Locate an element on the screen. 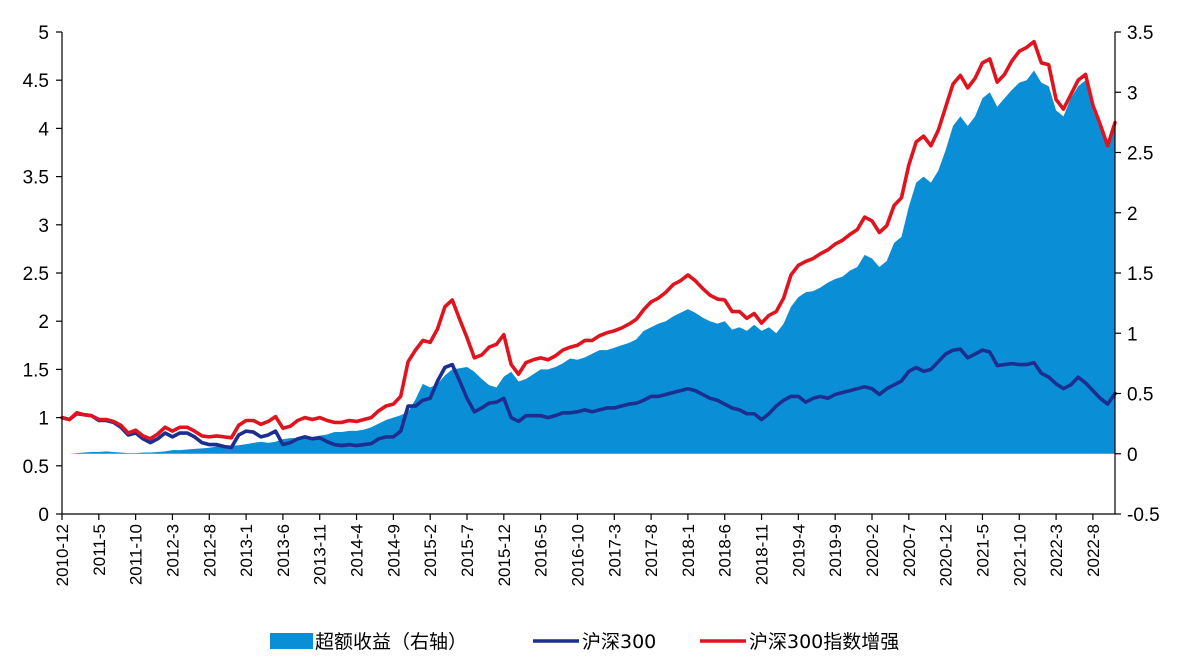 This screenshot has height=671, width=1182. x-tick-label: 2013-6 is located at coordinates (283, 550).